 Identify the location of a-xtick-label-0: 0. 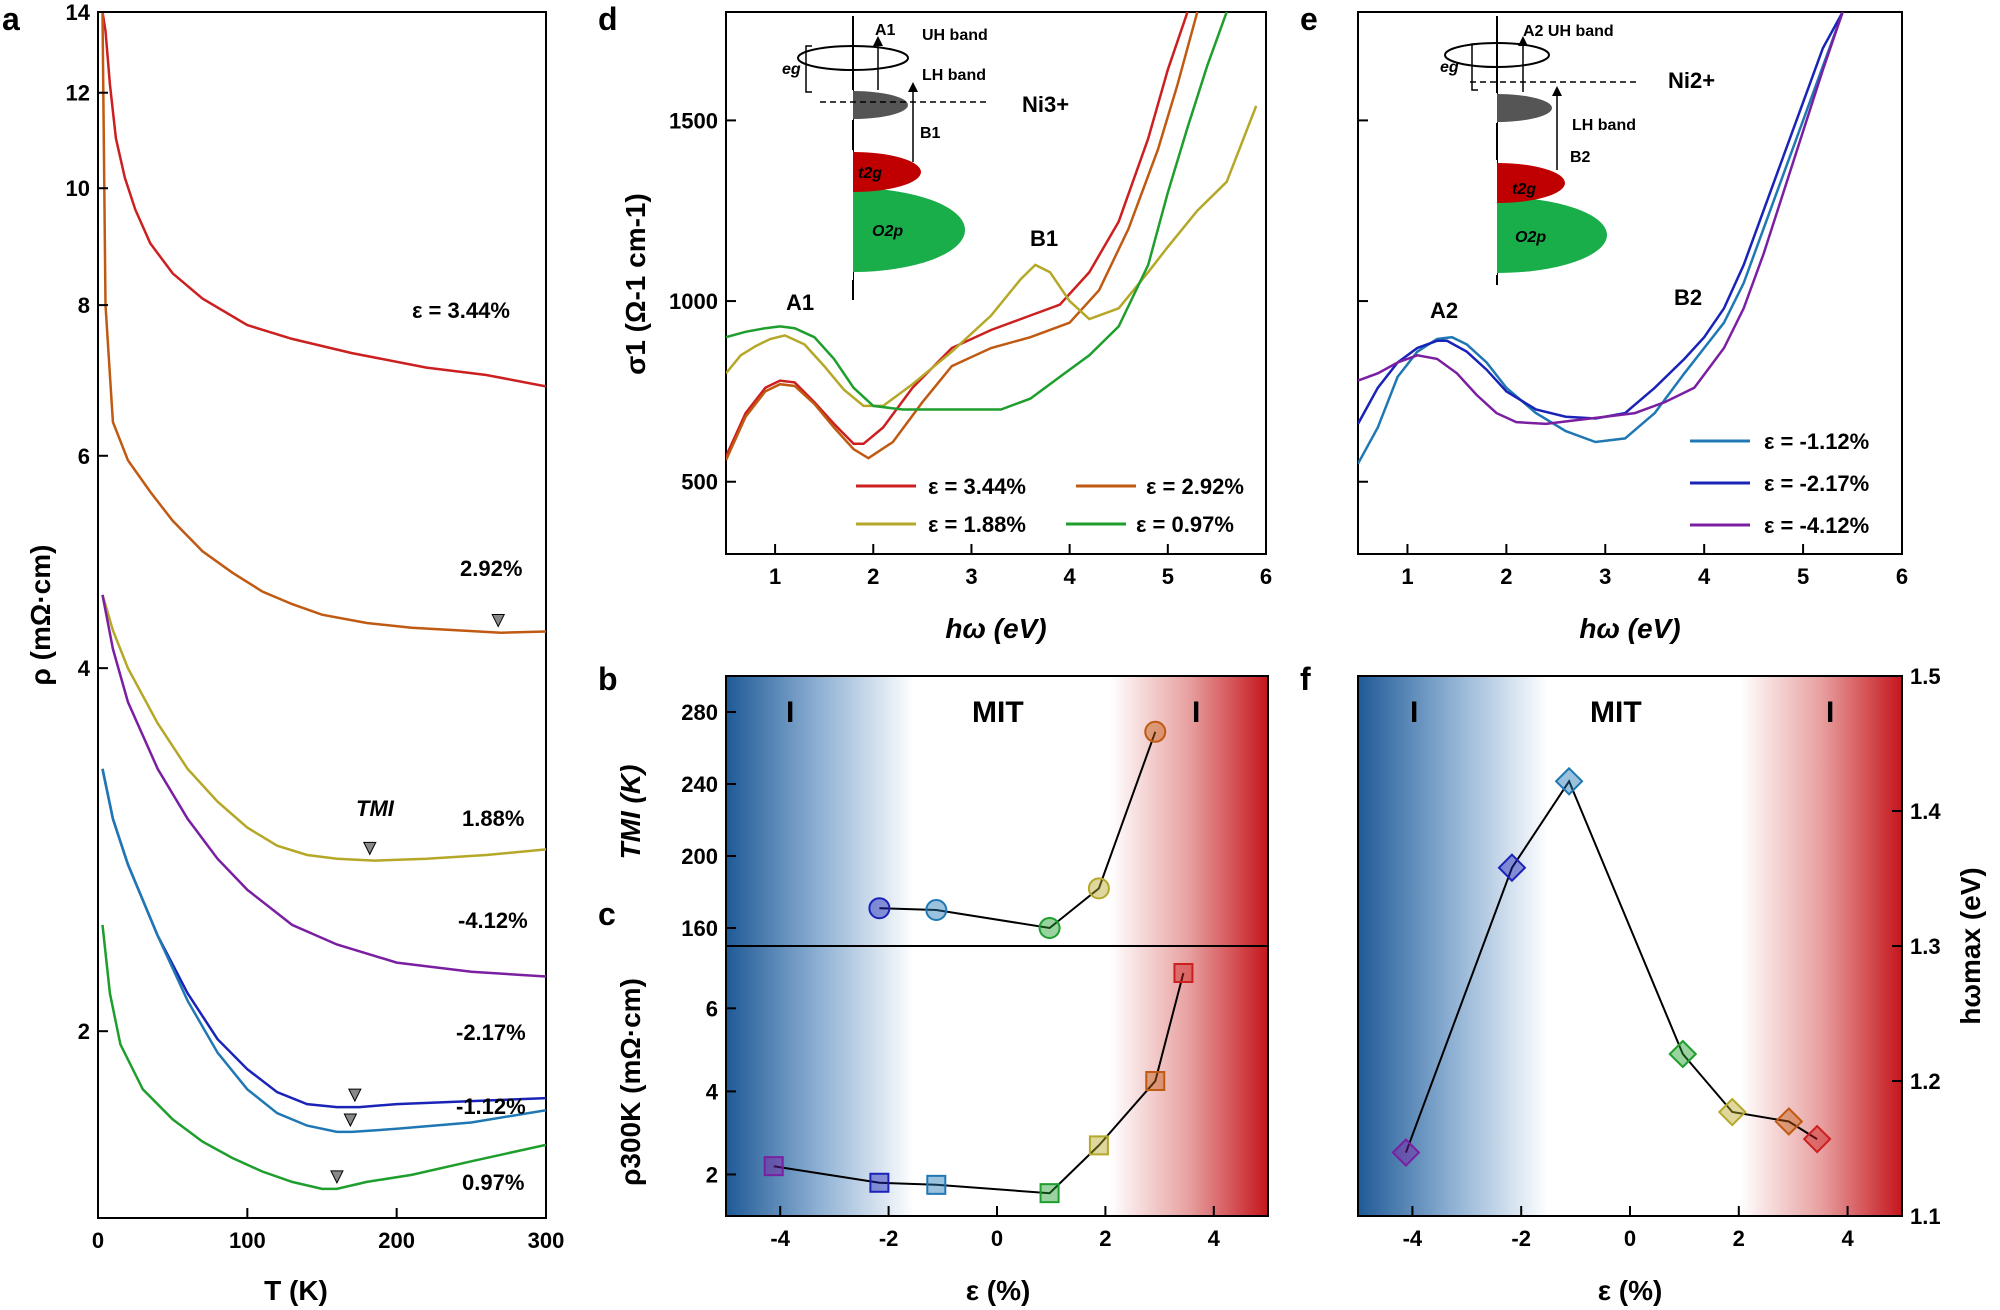
(98, 1240).